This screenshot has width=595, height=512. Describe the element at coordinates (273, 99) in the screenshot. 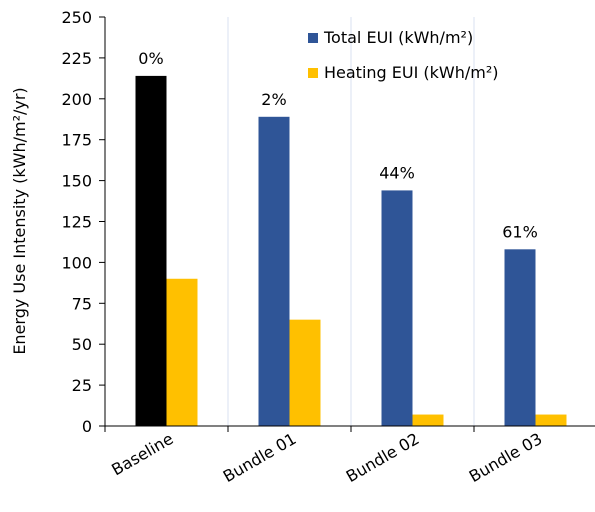

I see `data-label-percent: 2%` at that location.